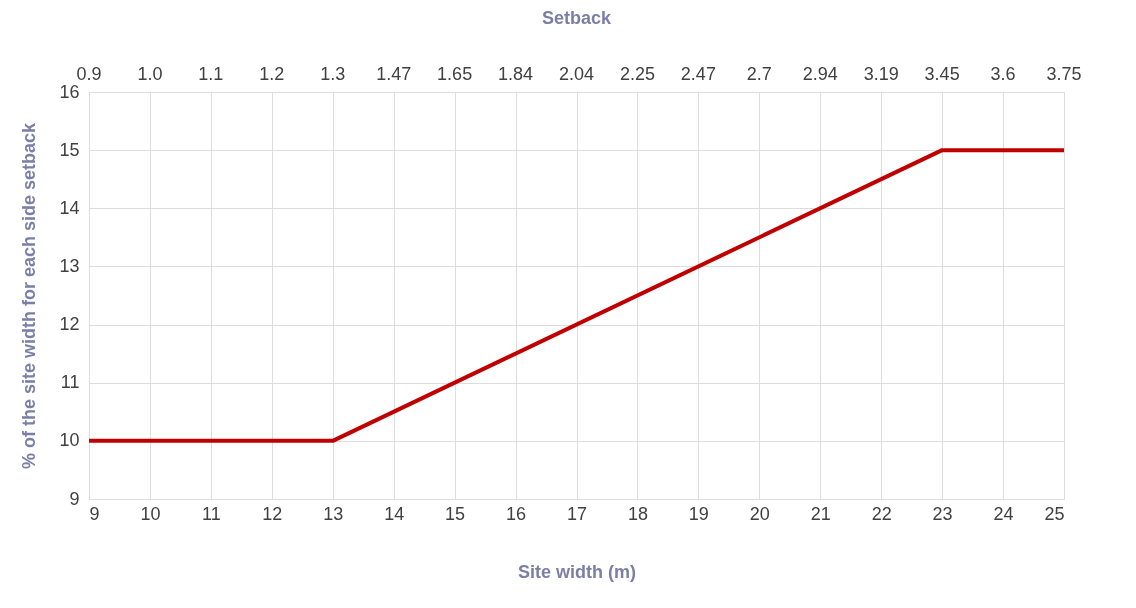  I want to click on x-tick-label: 17, so click(577, 513).